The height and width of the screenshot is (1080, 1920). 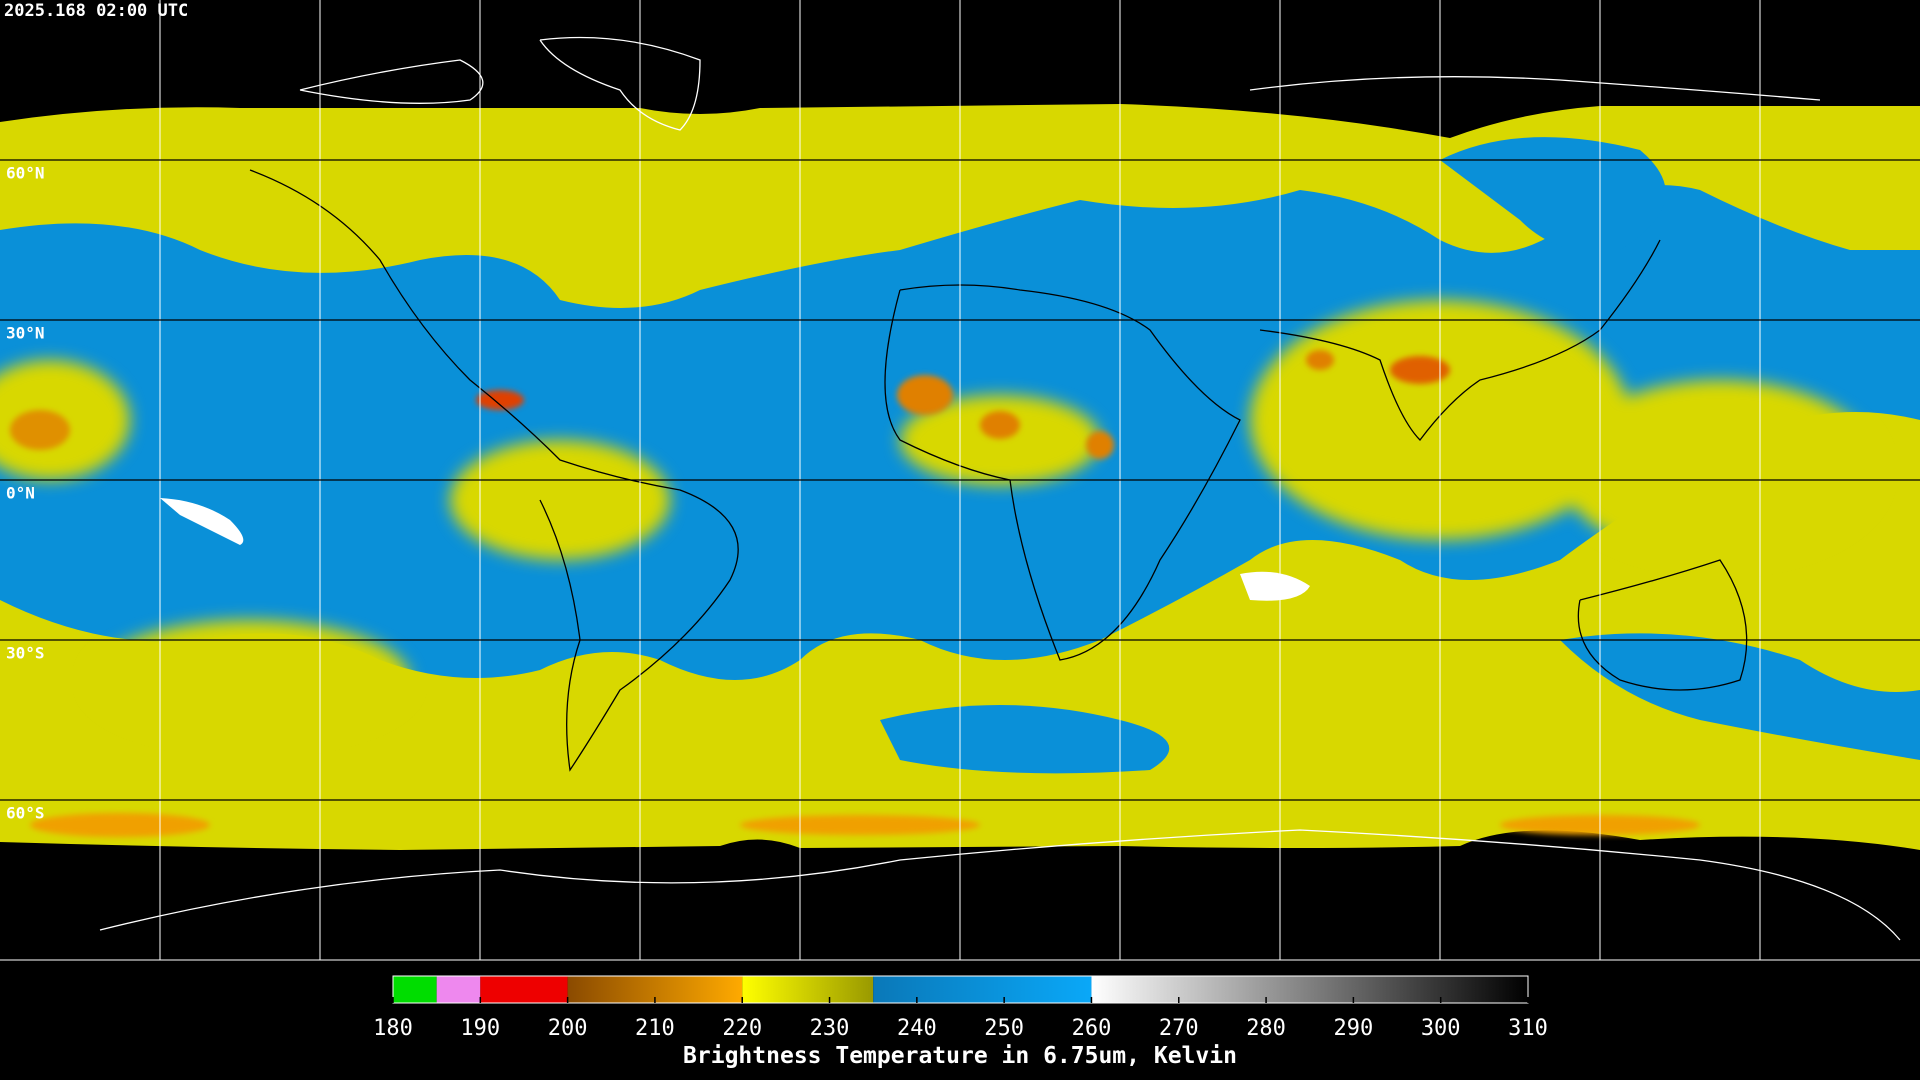 I want to click on colorbar-frame, so click(x=960, y=989).